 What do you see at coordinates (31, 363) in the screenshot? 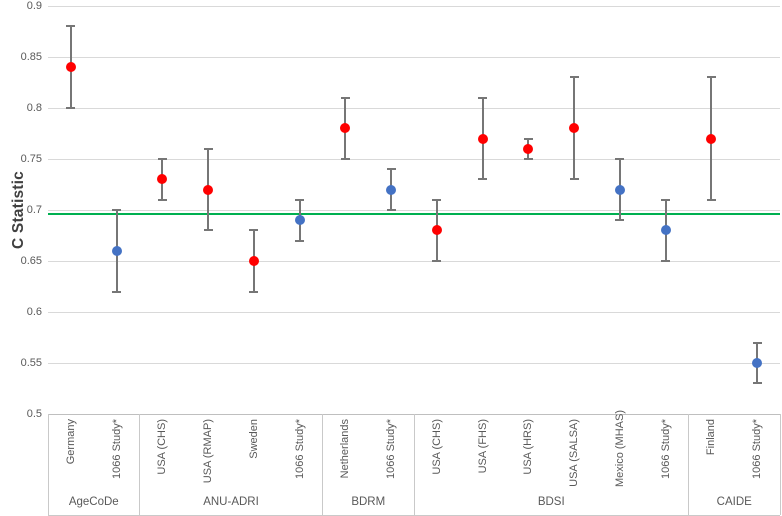
I see `y-tick-label: 0.55` at bounding box center [31, 363].